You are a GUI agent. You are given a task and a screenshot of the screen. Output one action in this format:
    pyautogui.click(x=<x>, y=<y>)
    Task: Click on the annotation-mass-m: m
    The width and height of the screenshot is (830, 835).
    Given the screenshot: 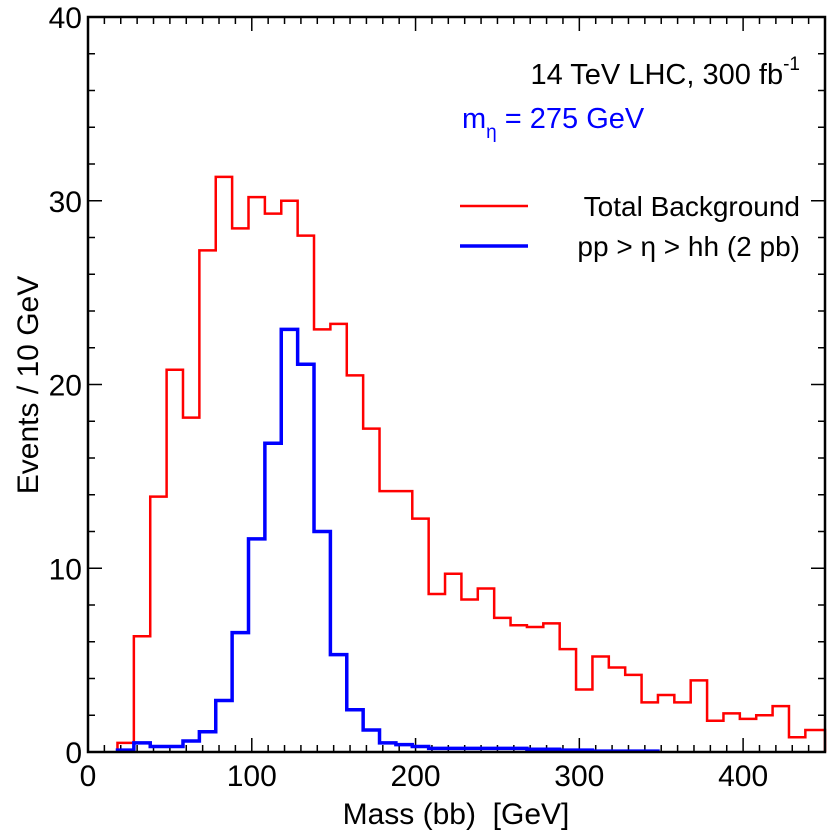 What is the action you would take?
    pyautogui.click(x=474, y=119)
    